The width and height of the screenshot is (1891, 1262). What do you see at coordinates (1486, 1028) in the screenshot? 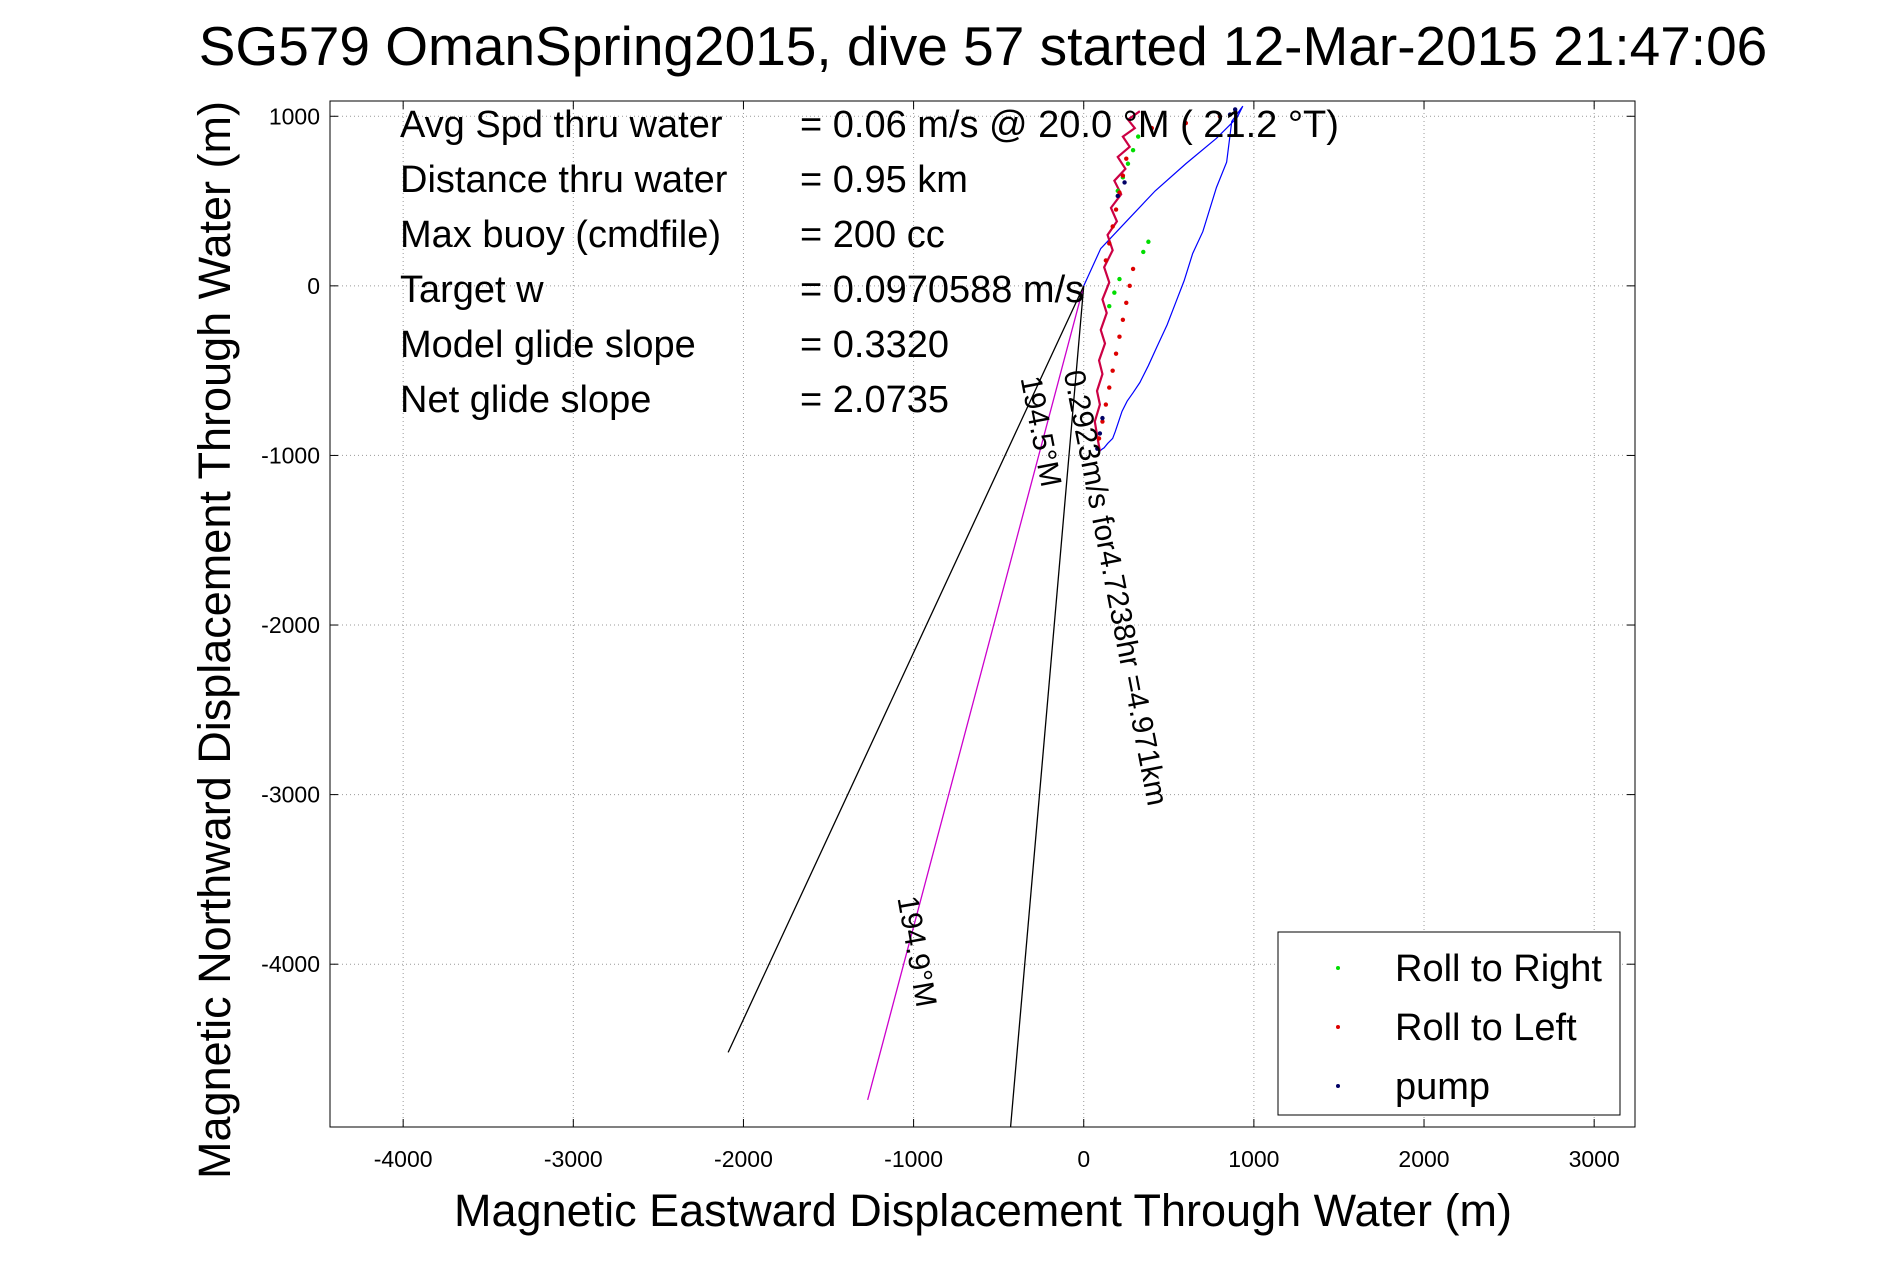
I see `legend-label-roll-left: Roll to Left` at bounding box center [1486, 1028].